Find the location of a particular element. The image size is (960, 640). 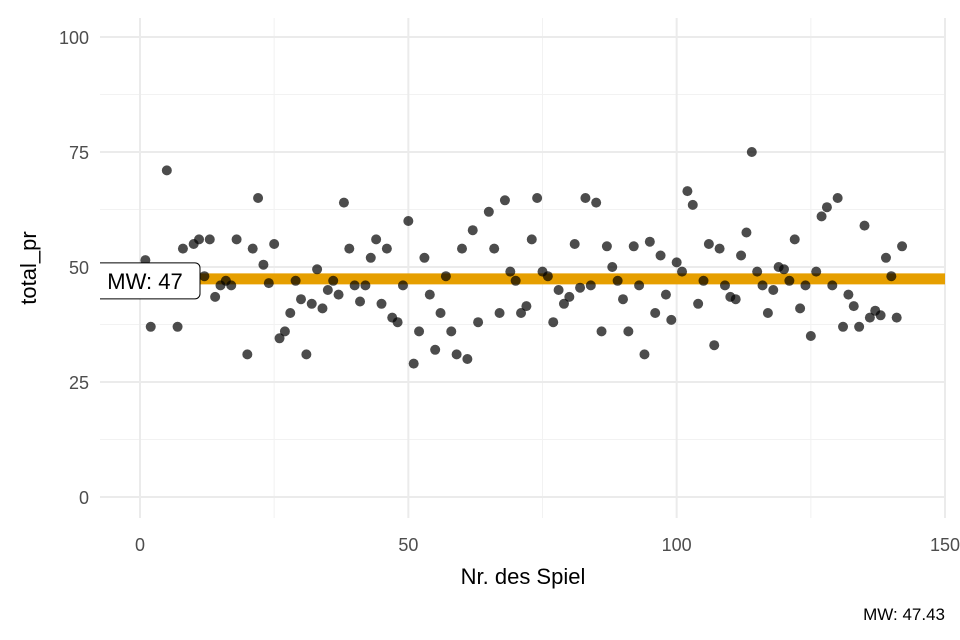

chart-caption: MW: 47.43 is located at coordinates (904, 614).